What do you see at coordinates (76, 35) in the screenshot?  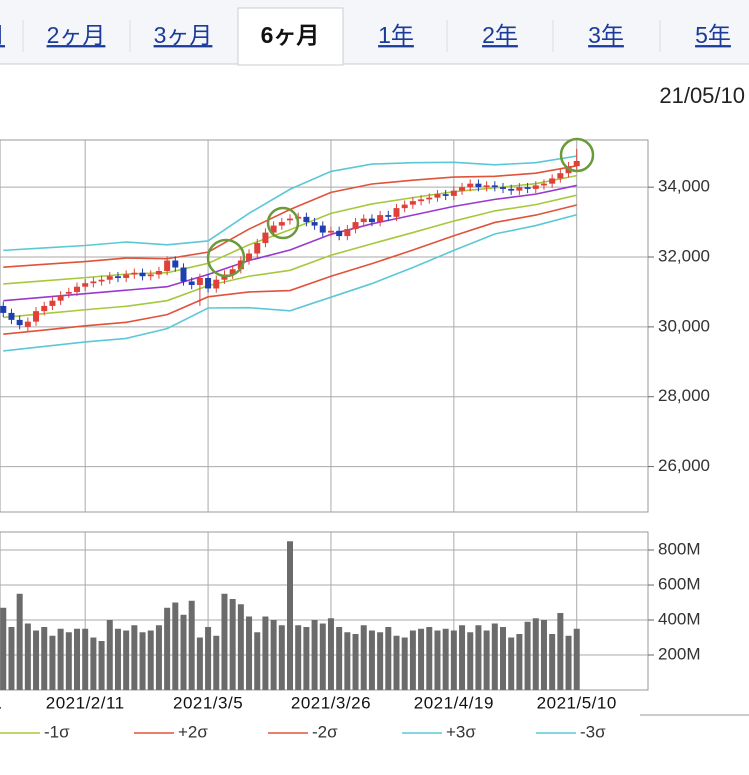 I see `tab: 2ヶ月` at bounding box center [76, 35].